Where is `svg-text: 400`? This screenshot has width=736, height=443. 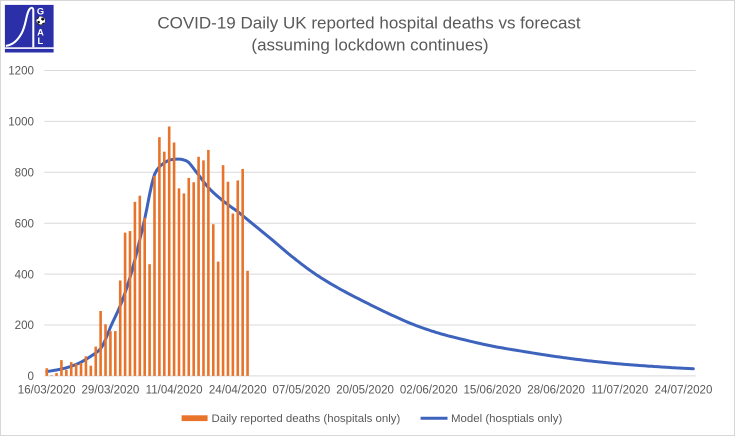
svg-text: 400 is located at coordinates (24, 274).